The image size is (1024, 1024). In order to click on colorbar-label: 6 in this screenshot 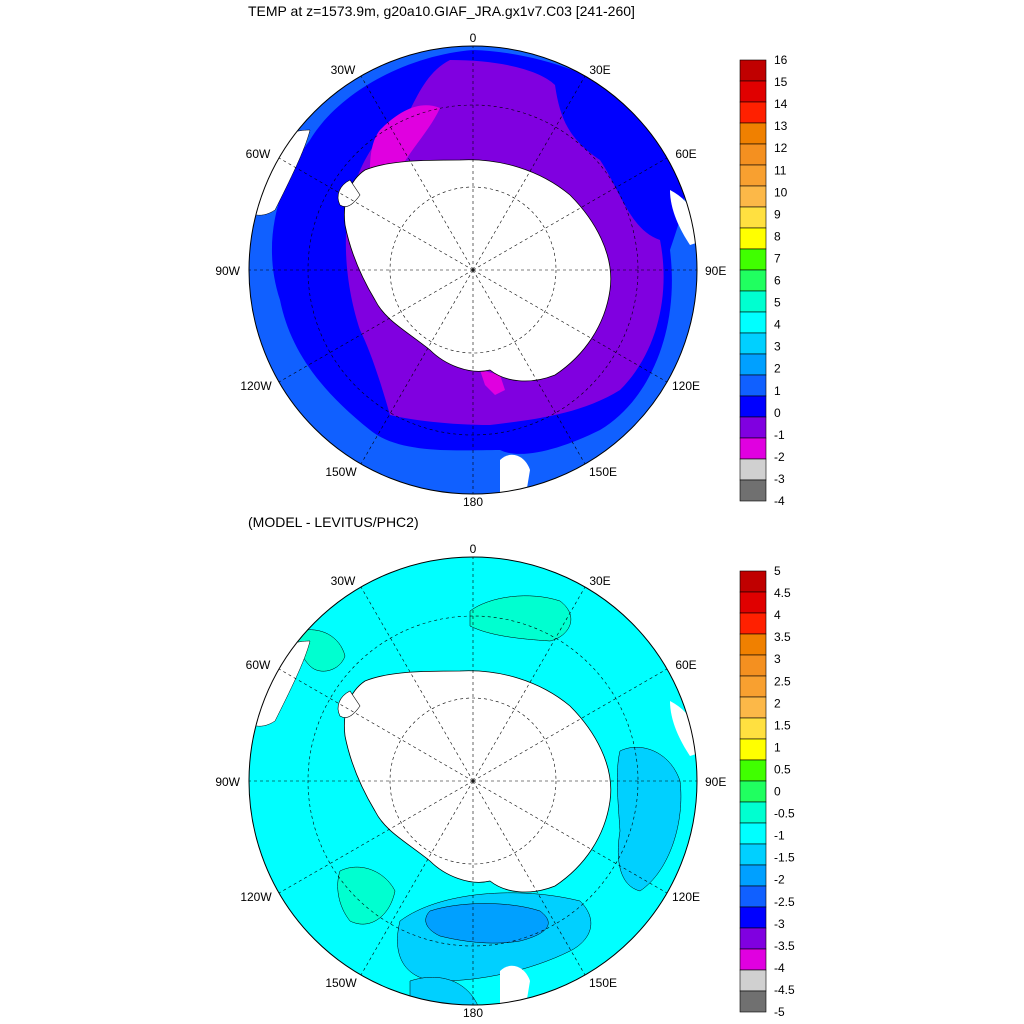, I will do `click(777, 281)`.